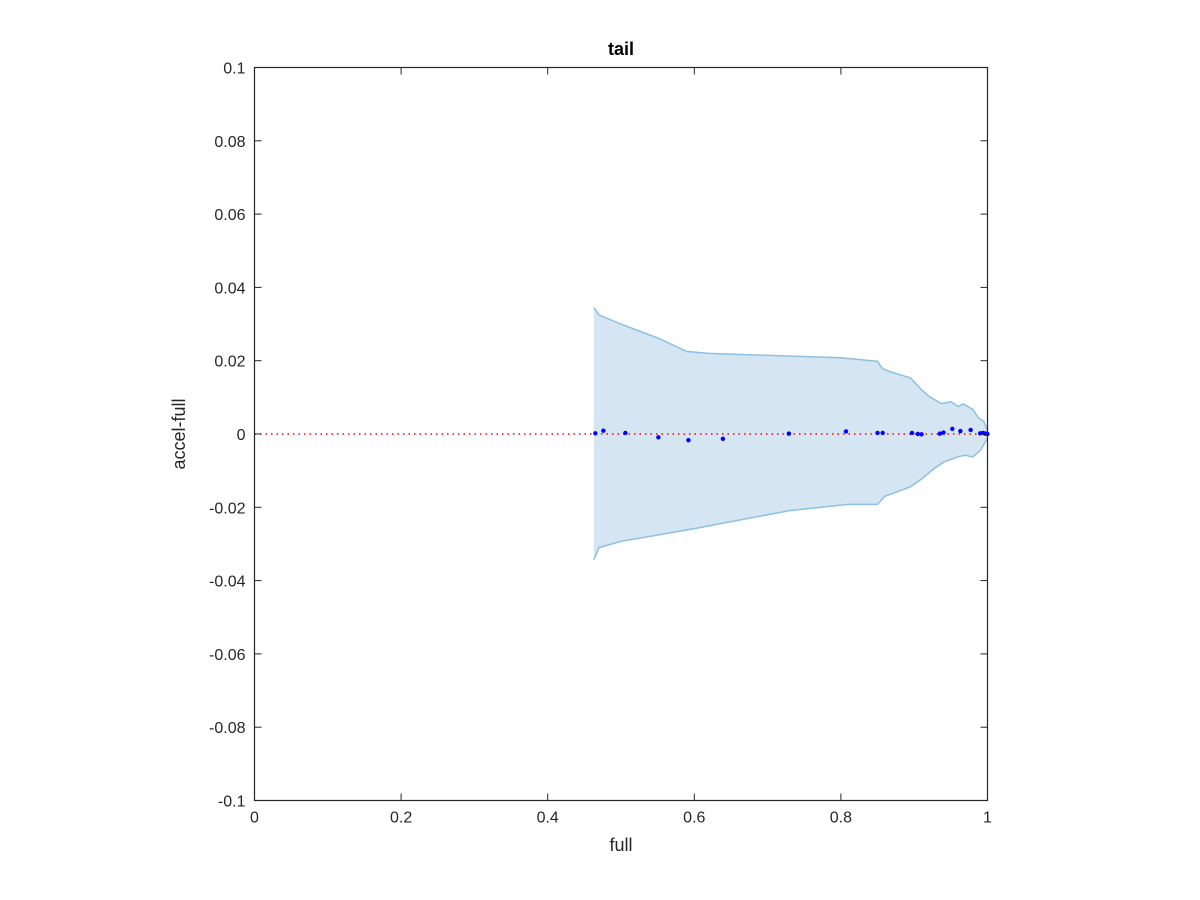  I want to click on x-tick-label: 0.8, so click(841, 818).